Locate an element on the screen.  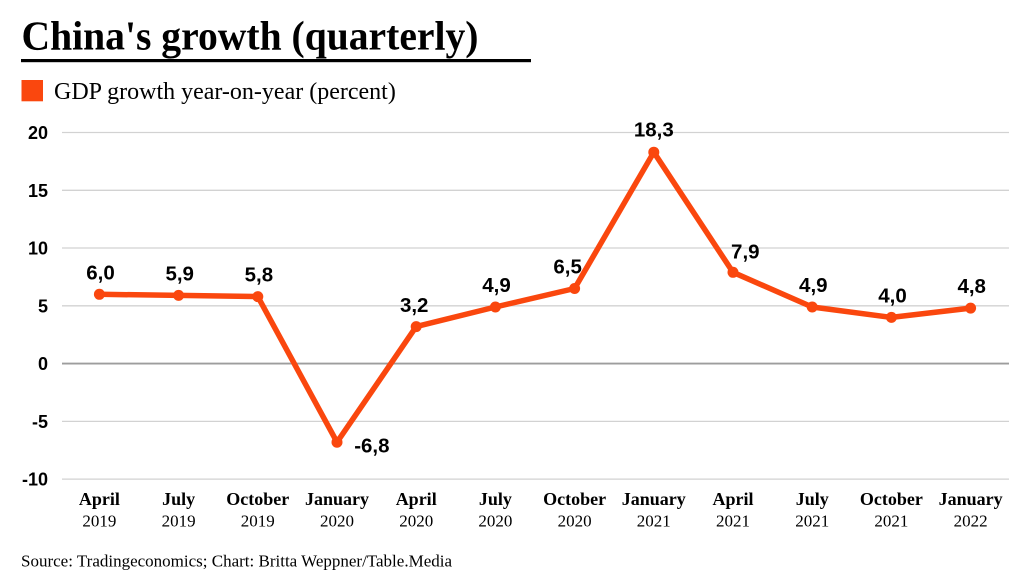
svg-text: 5 is located at coordinates (43, 306).